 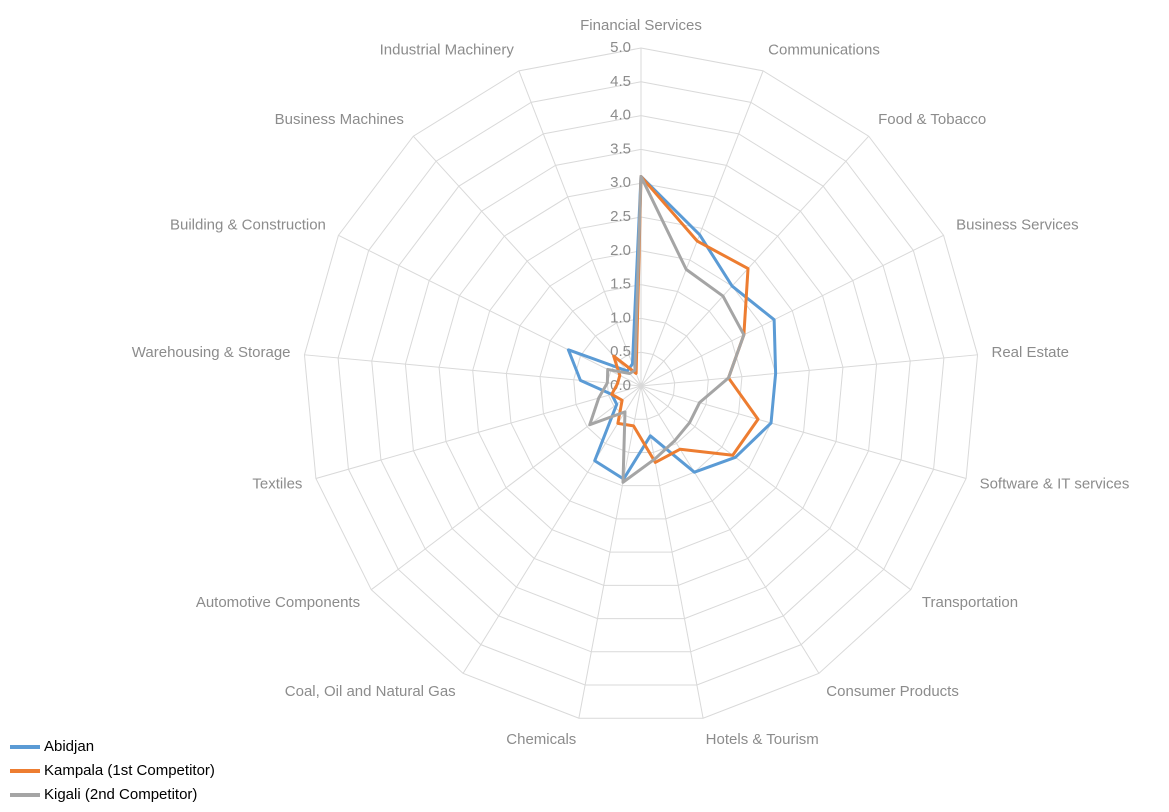 I want to click on category-label: Hotels & Tourism, so click(x=762, y=739).